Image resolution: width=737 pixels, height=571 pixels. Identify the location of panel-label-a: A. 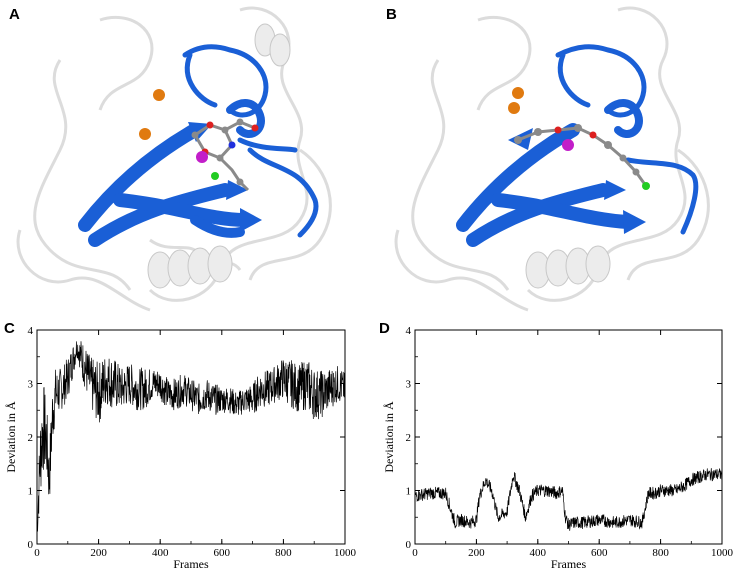
(14, 14).